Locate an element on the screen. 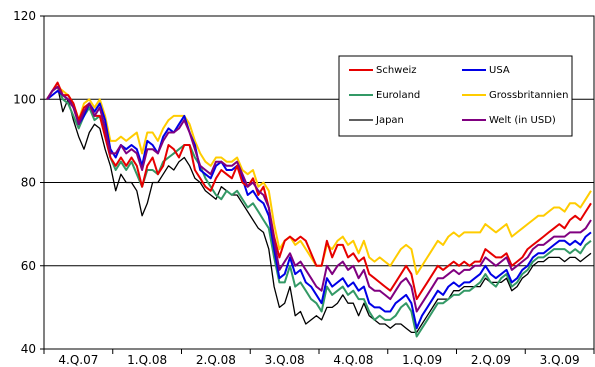 This screenshot has width=595, height=367. y-tick-label: 40 is located at coordinates (28, 349).